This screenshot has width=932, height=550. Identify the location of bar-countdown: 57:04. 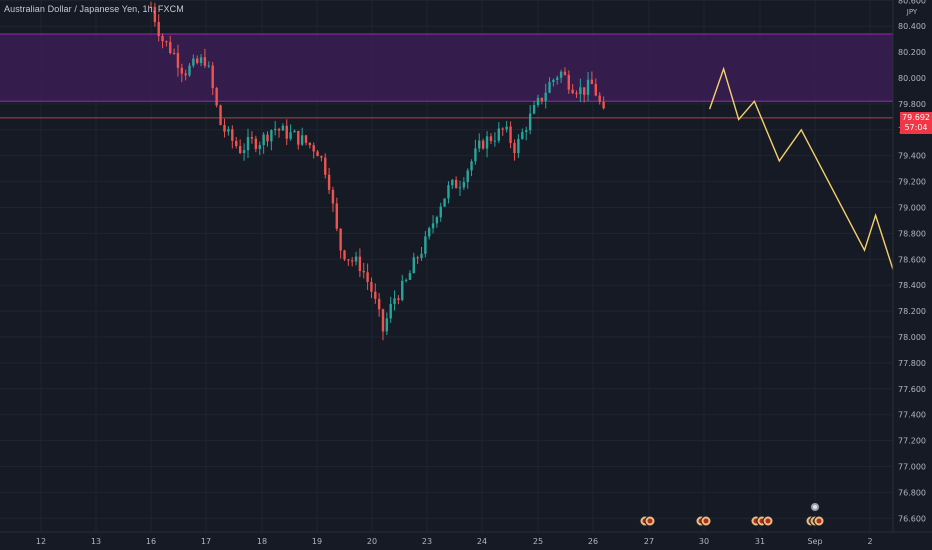
(916, 127).